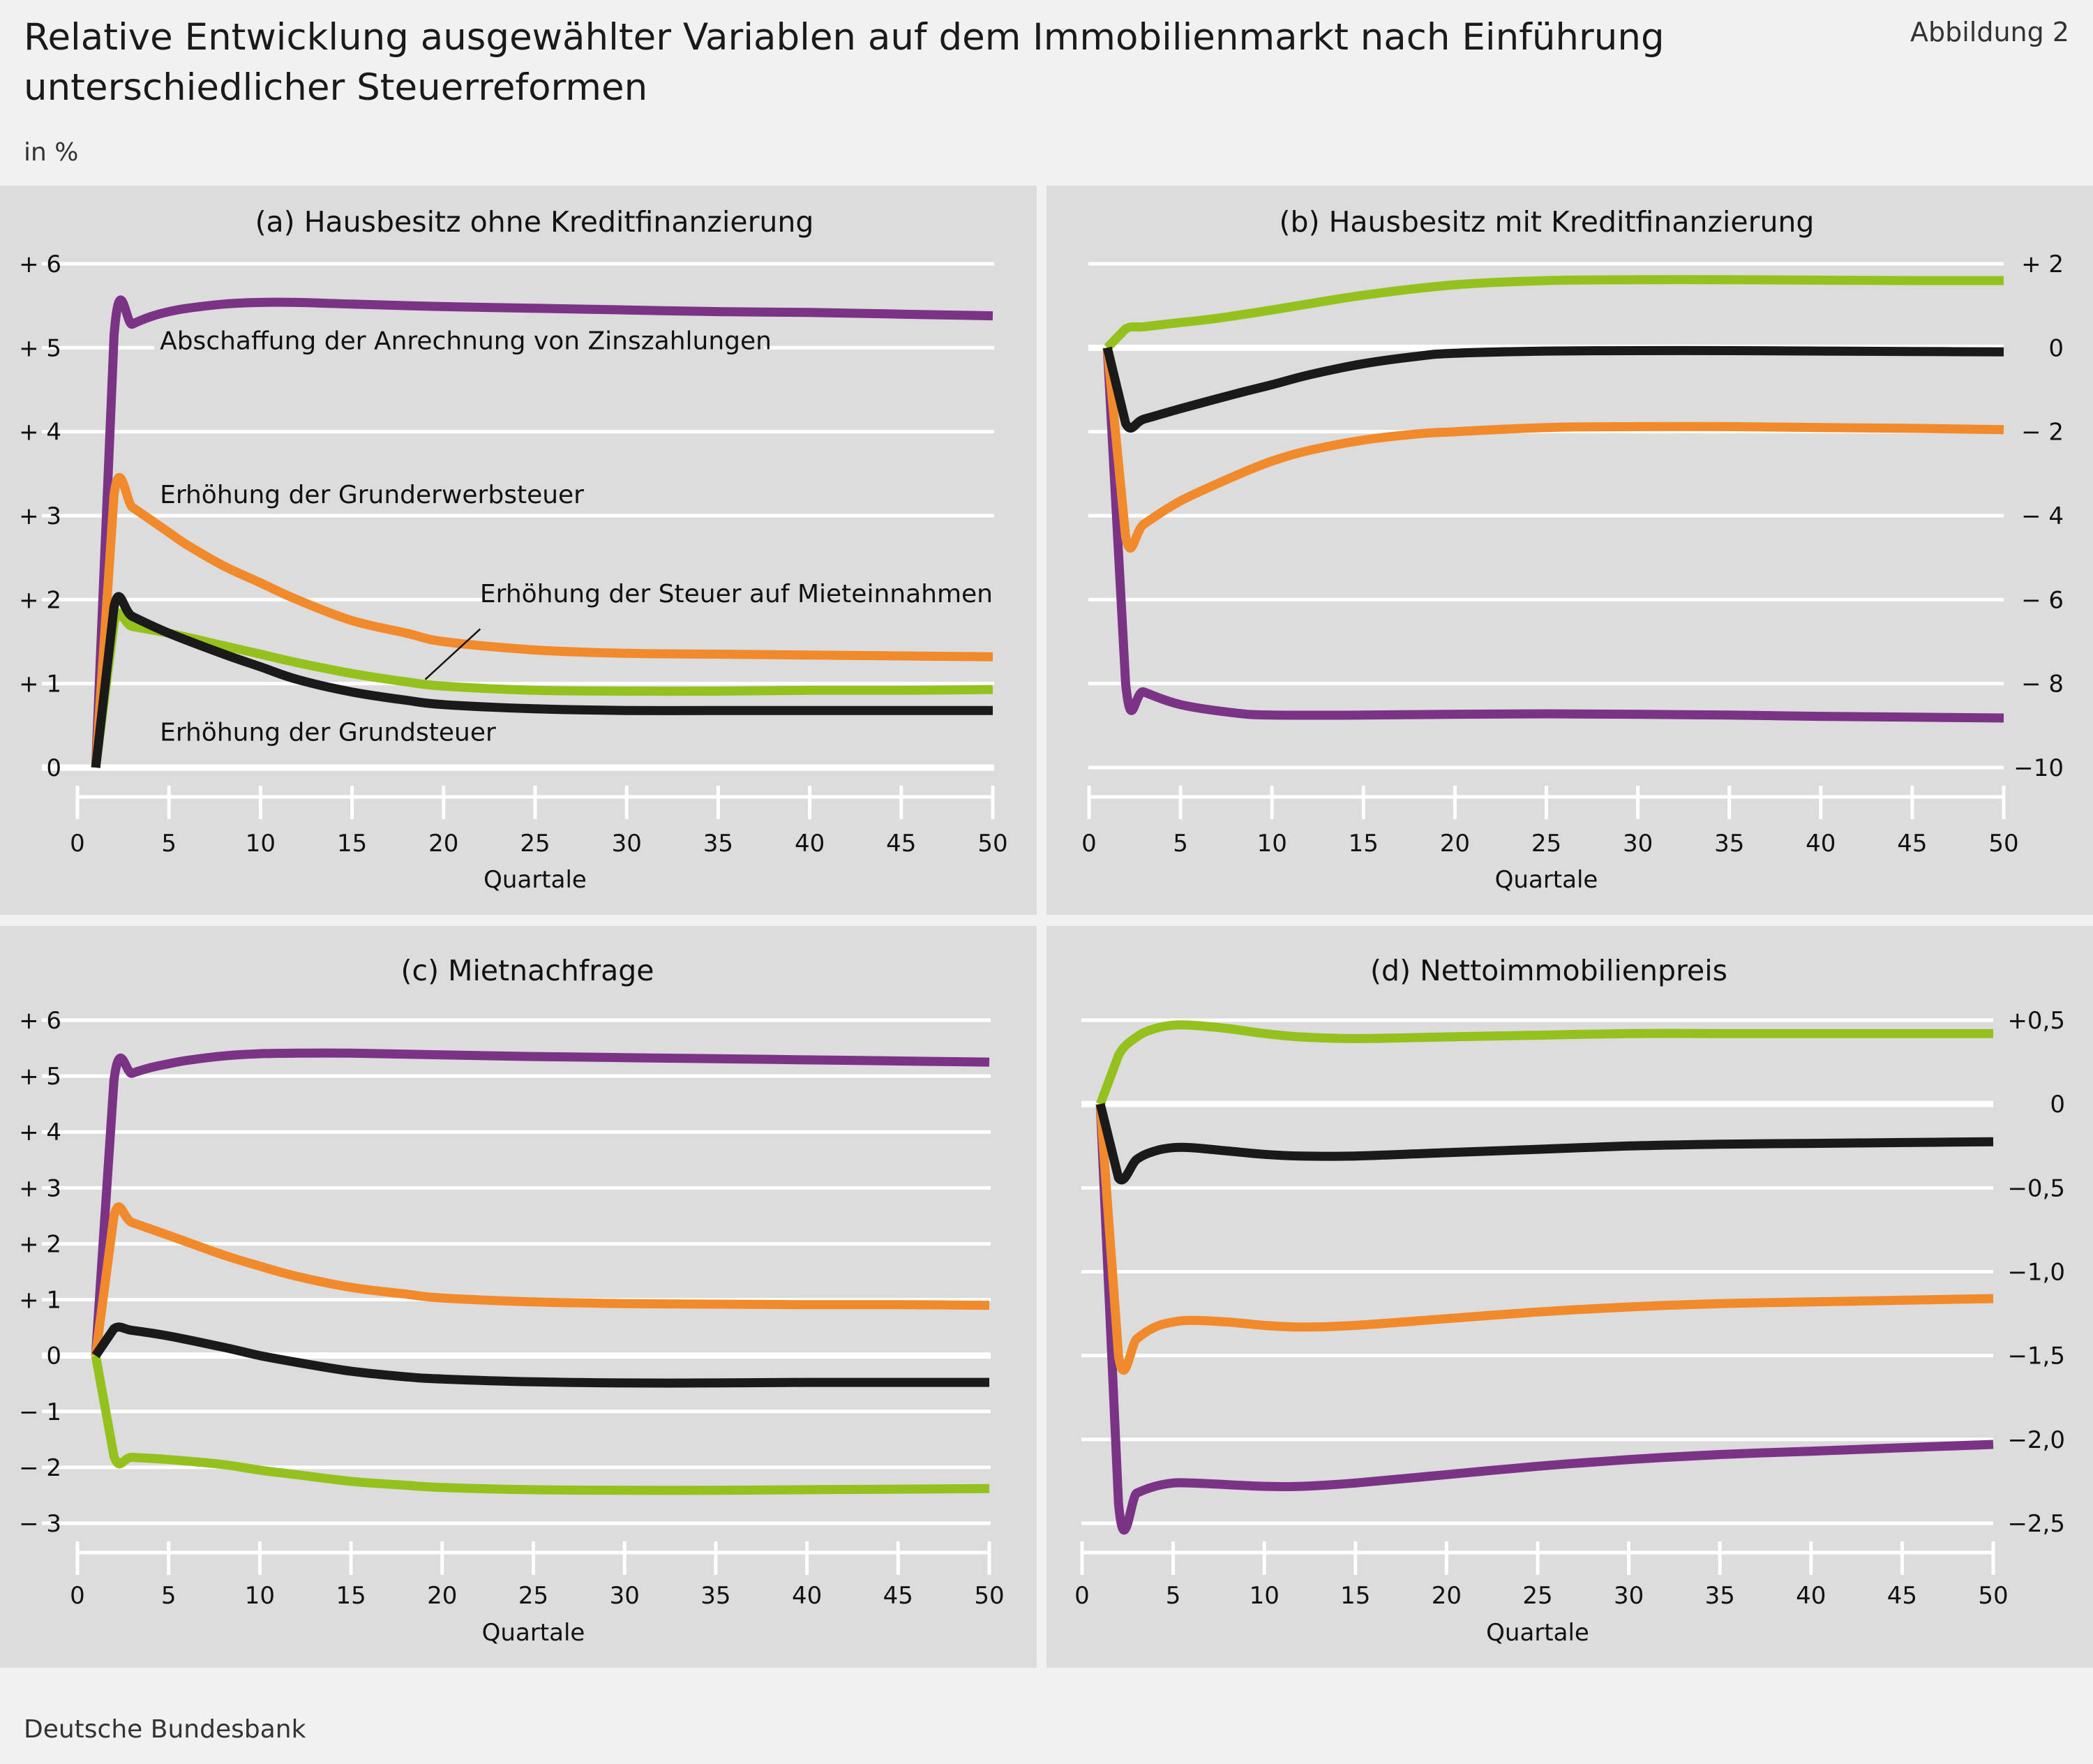 This screenshot has width=2093, height=1764. I want to click on panel-title: (d) Nettoimmobilienpreis, so click(1548, 971).